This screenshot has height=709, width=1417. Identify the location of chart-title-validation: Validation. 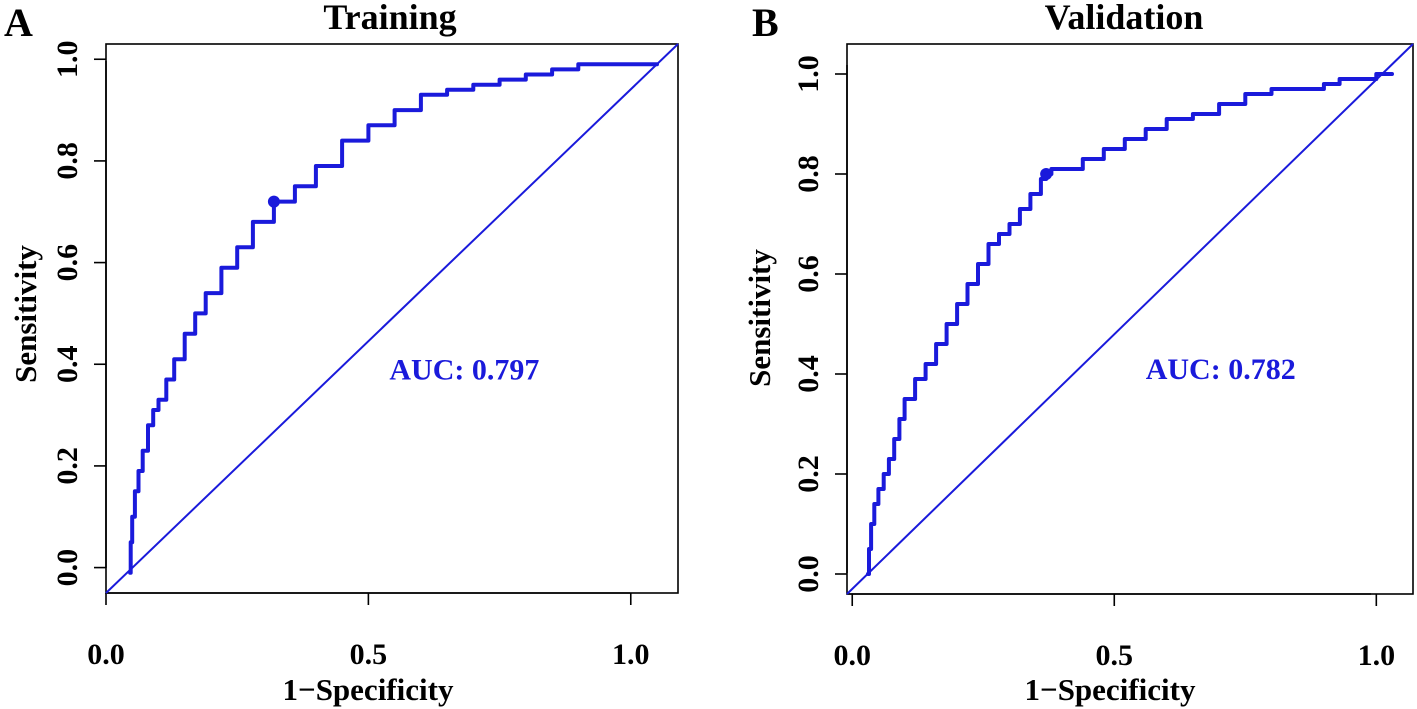
(1124, 18).